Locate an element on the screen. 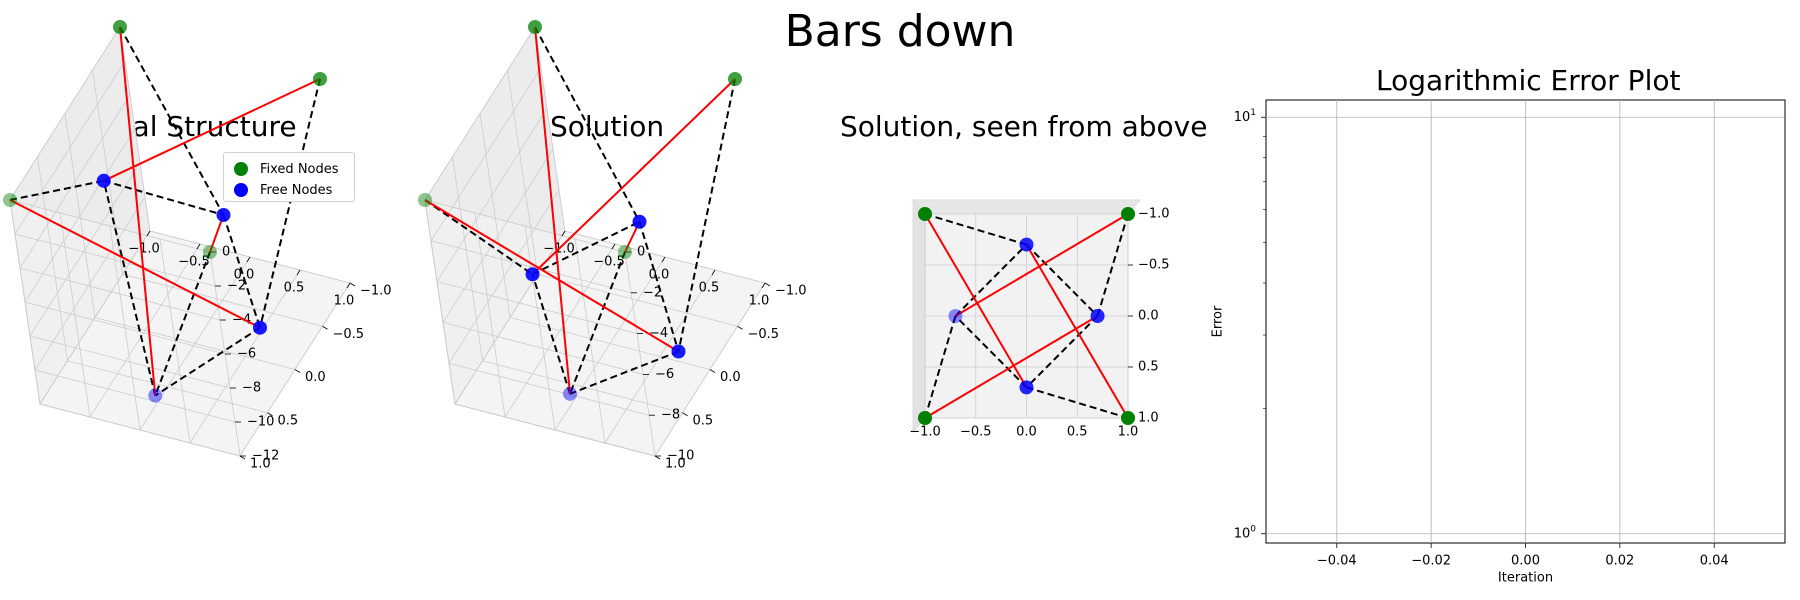 Image resolution: width=1800 pixels, height=600 pixels. panel3-pane-left-edge is located at coordinates (919, 316).